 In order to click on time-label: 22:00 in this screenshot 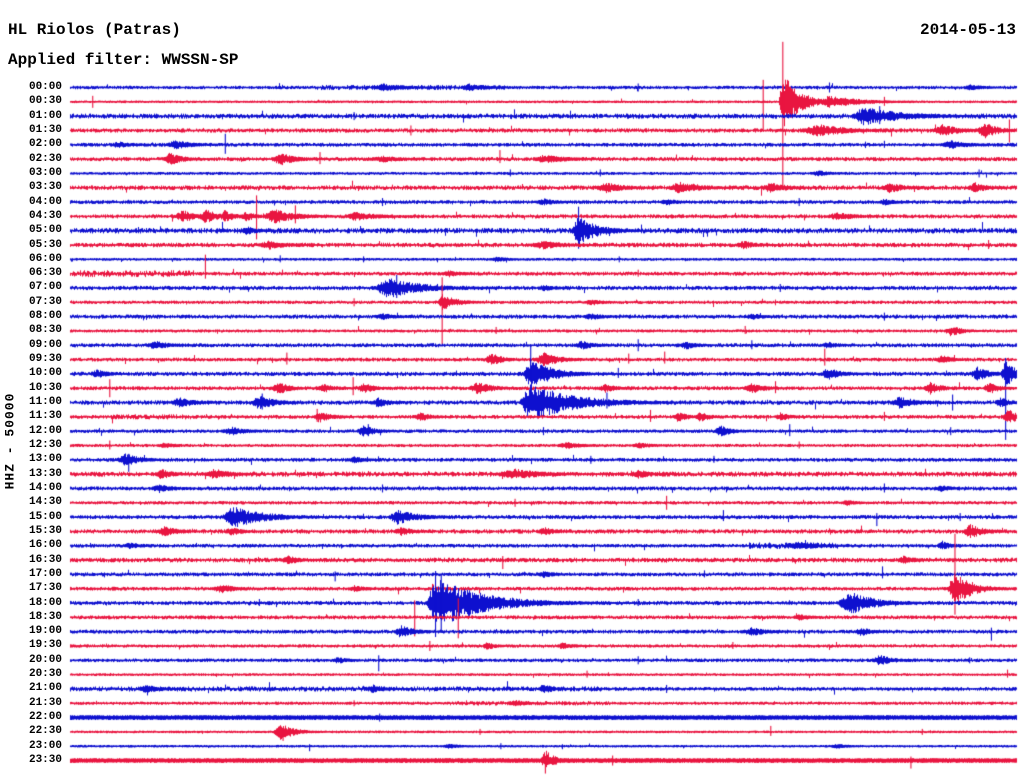, I will do `click(45, 717)`.